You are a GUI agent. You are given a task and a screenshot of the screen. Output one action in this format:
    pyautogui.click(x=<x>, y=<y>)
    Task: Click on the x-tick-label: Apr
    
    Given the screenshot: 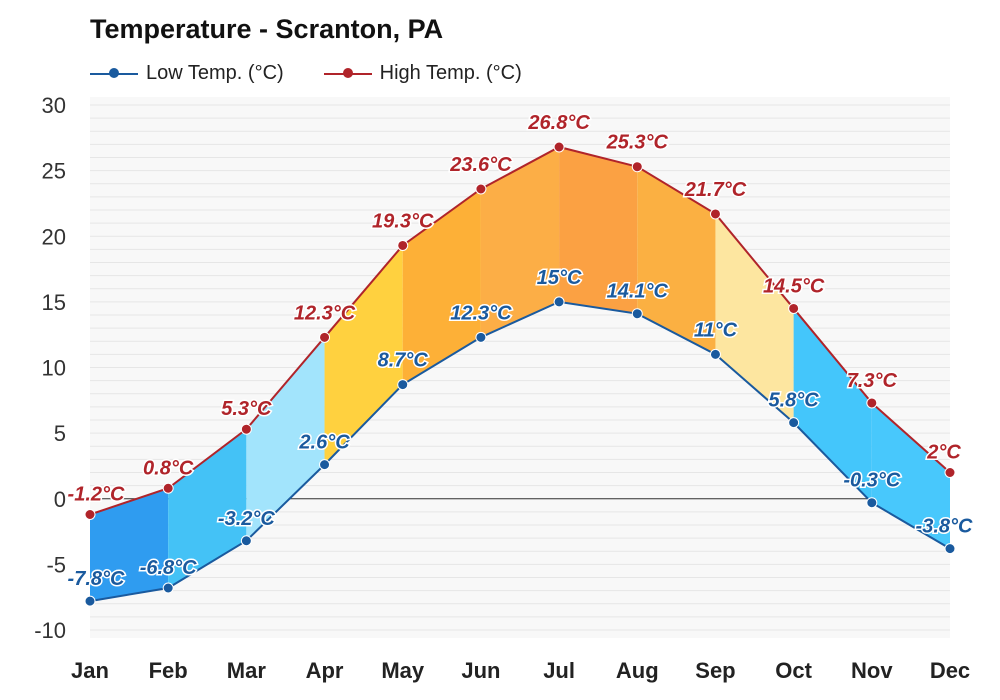 What is the action you would take?
    pyautogui.click(x=325, y=670)
    